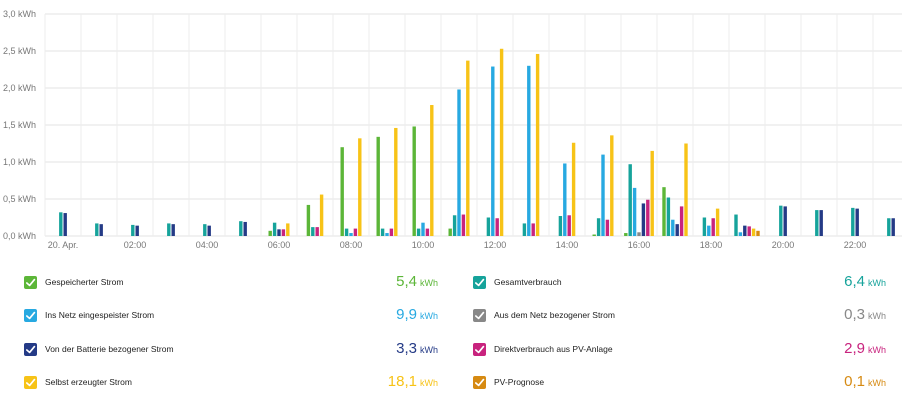 The height and width of the screenshot is (400, 902). Describe the element at coordinates (837, 315) in the screenshot. I see `legend-value-grid-draw: 0,3 kWh` at that location.